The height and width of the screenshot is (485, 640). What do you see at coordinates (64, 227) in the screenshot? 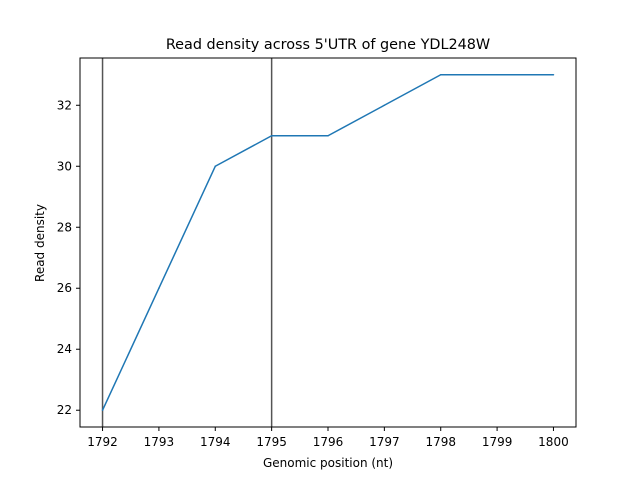
I see `y-tick-label: 28` at bounding box center [64, 227].